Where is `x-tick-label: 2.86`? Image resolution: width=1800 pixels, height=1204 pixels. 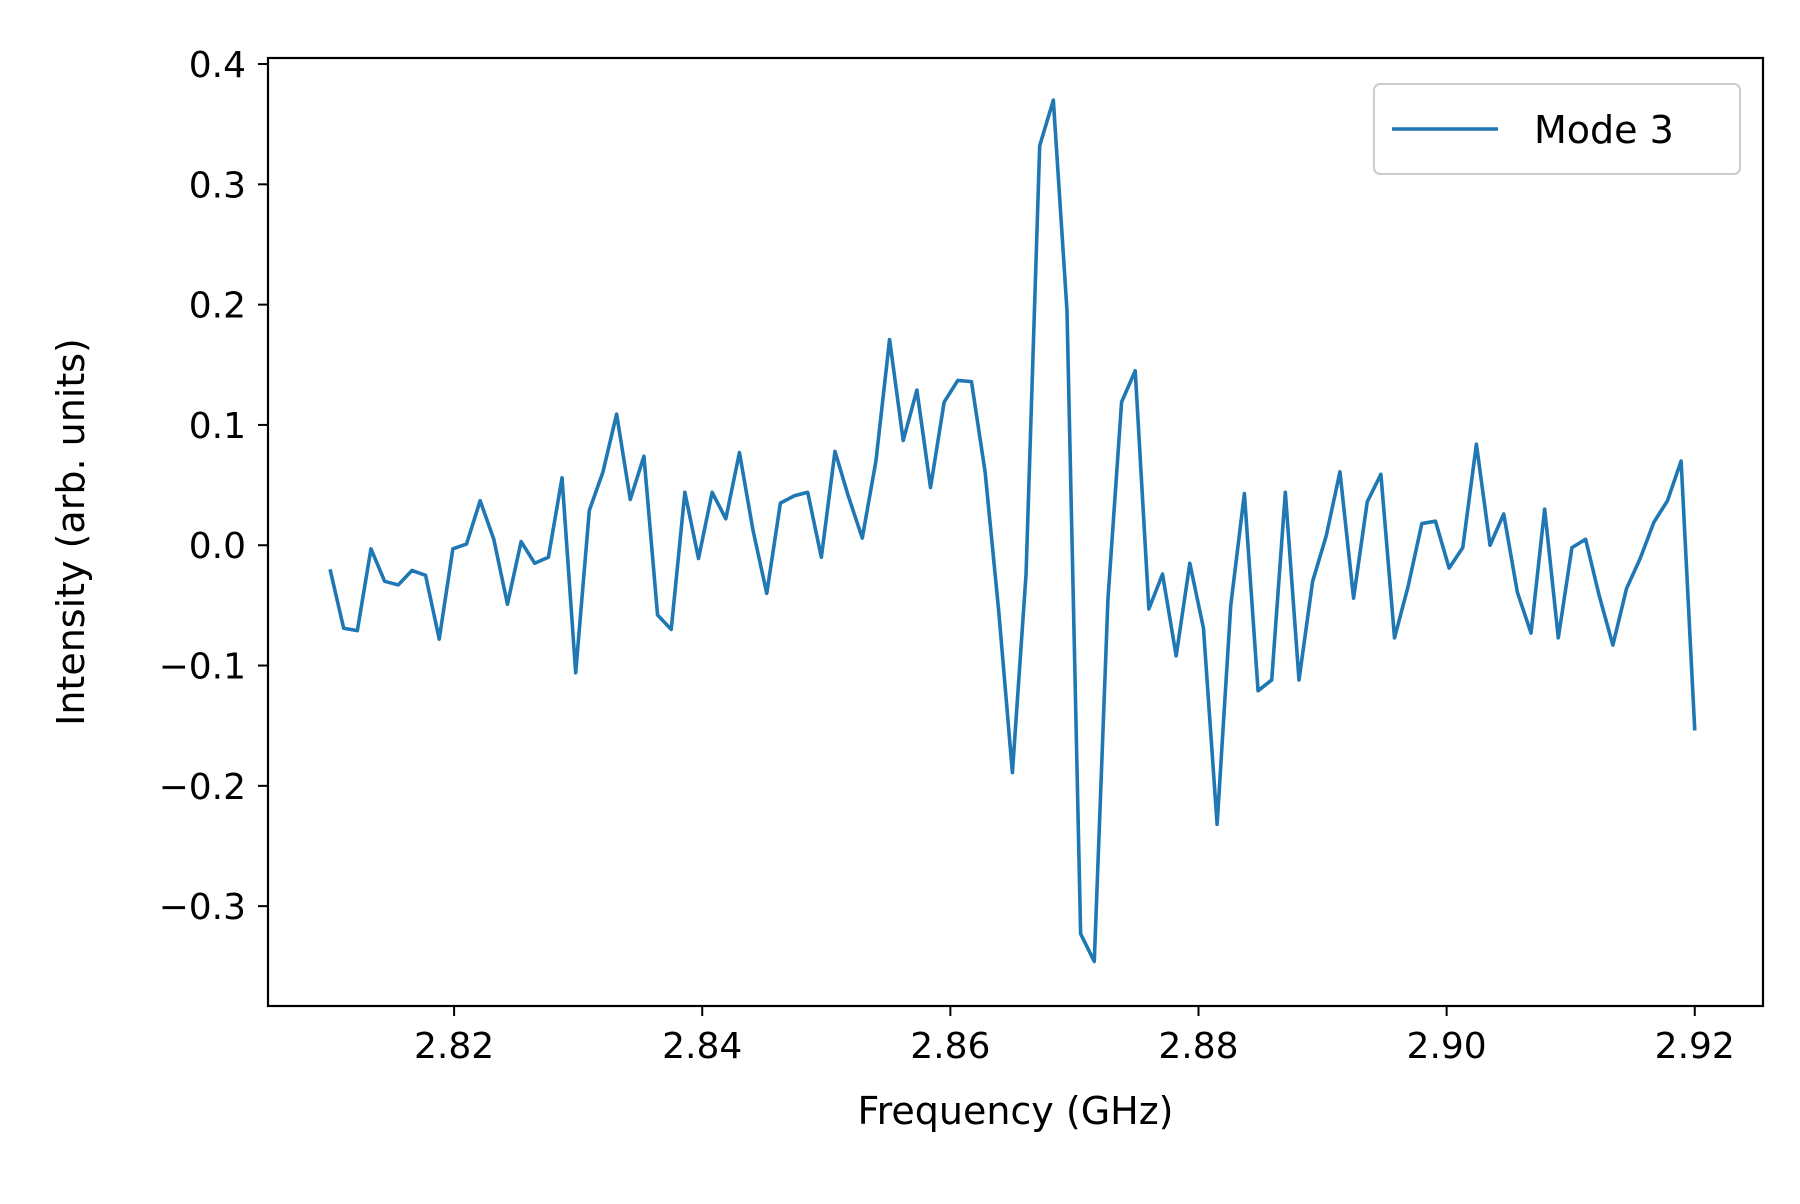
x-tick-label: 2.86 is located at coordinates (950, 1046).